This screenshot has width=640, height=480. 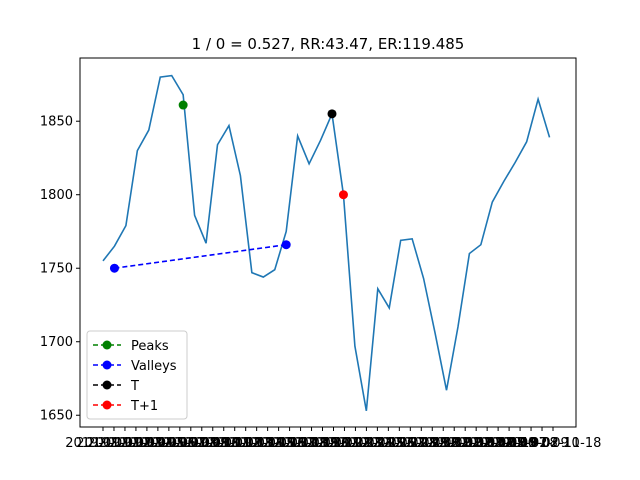 I want to click on x-tick-label: 2019-01-17, so click(x=279, y=443).